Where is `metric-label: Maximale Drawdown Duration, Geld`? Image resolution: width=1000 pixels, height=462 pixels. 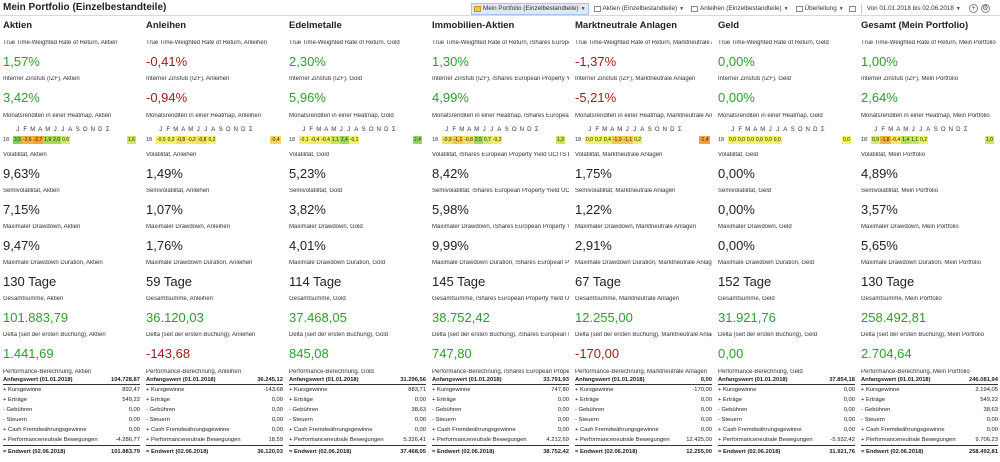 metric-label: Maximale Drawdown Duration, Geld is located at coordinates (766, 263).